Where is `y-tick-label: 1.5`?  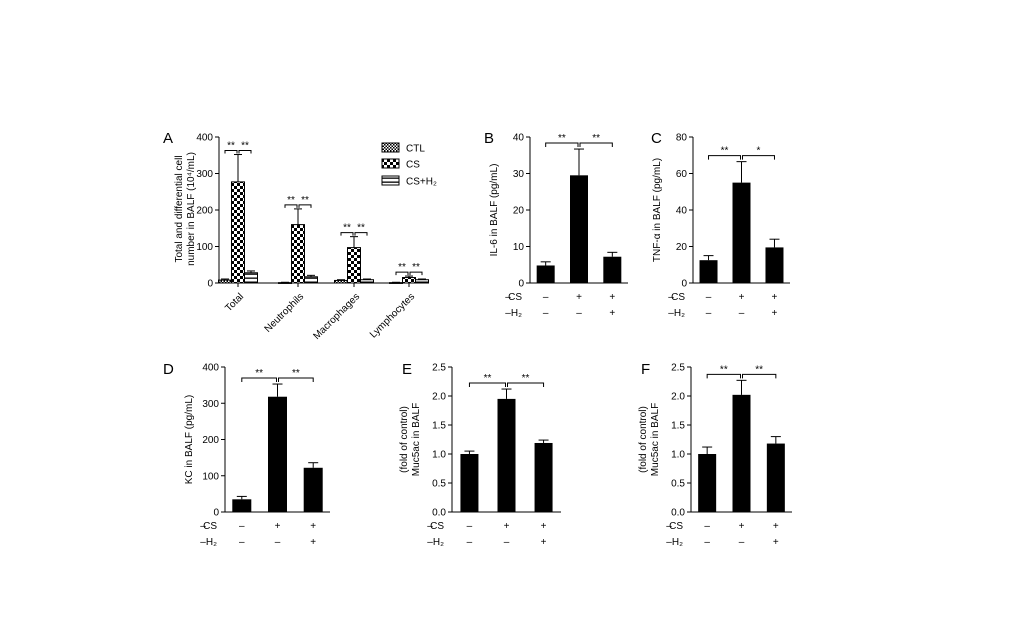 y-tick-label: 1.5 is located at coordinates (439, 426).